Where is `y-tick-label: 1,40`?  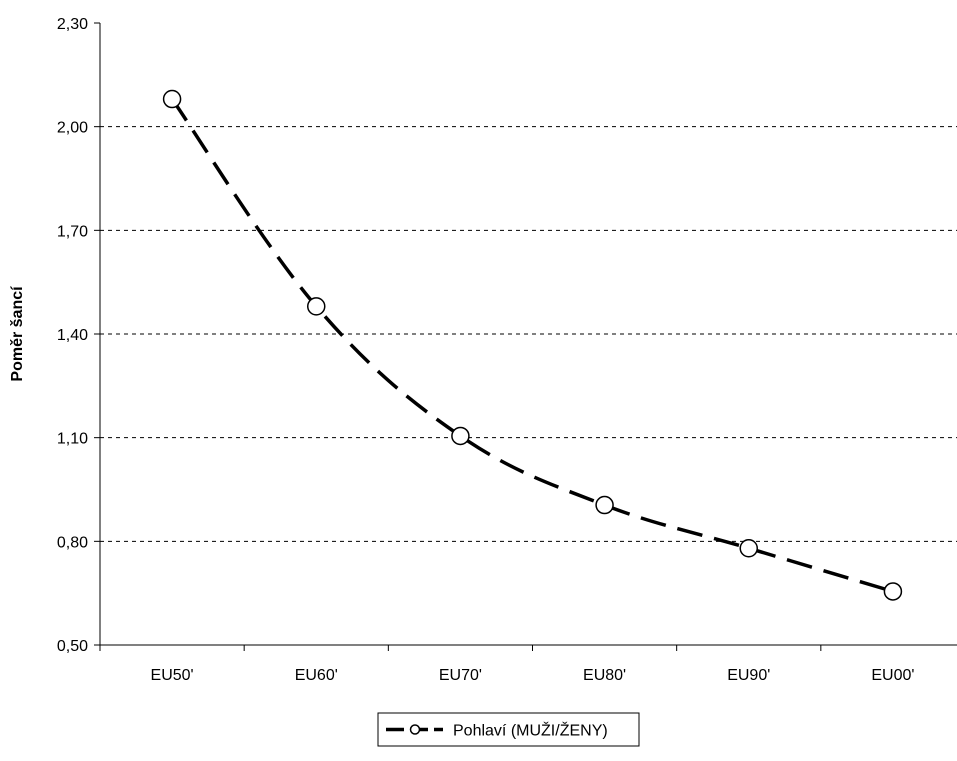
y-tick-label: 1,40 is located at coordinates (72, 335).